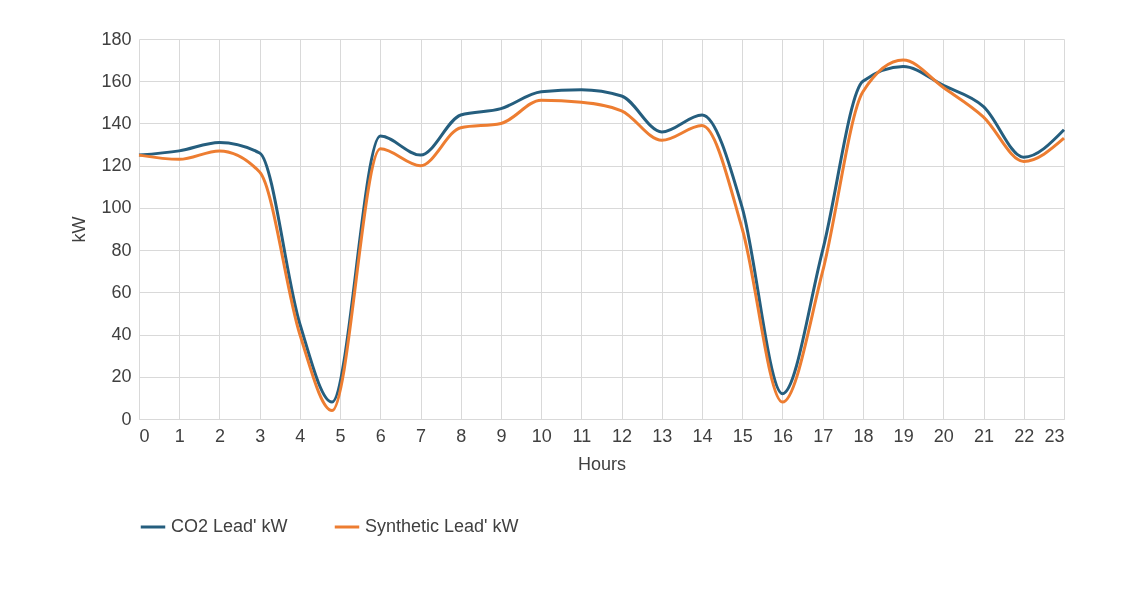  Describe the element at coordinates (121, 249) in the screenshot. I see `y-tick-label: 80` at that location.